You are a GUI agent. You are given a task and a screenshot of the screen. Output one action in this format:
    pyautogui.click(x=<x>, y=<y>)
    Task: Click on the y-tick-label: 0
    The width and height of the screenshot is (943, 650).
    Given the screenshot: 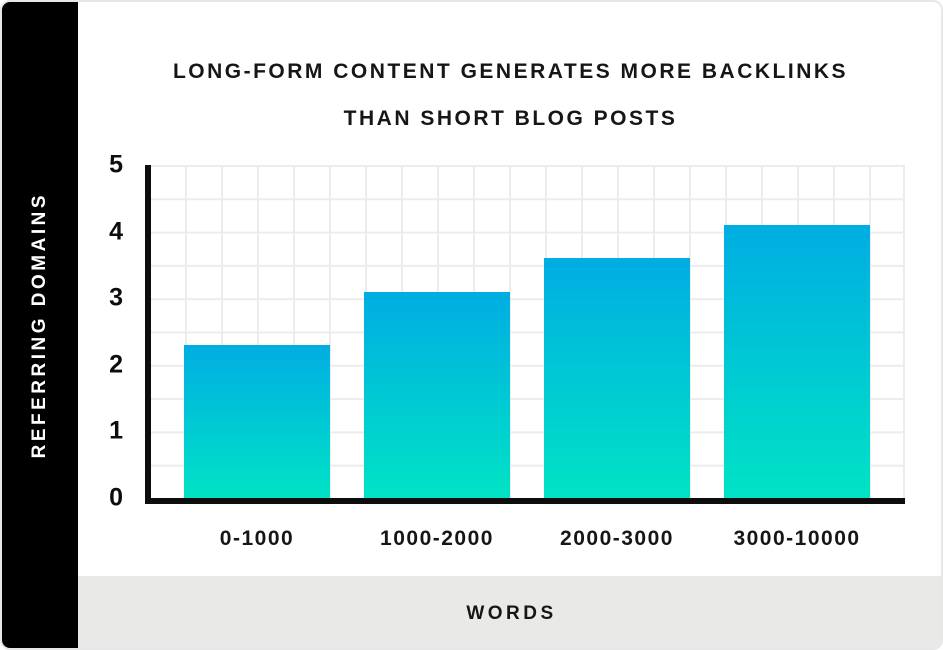 What is the action you would take?
    pyautogui.click(x=116, y=497)
    